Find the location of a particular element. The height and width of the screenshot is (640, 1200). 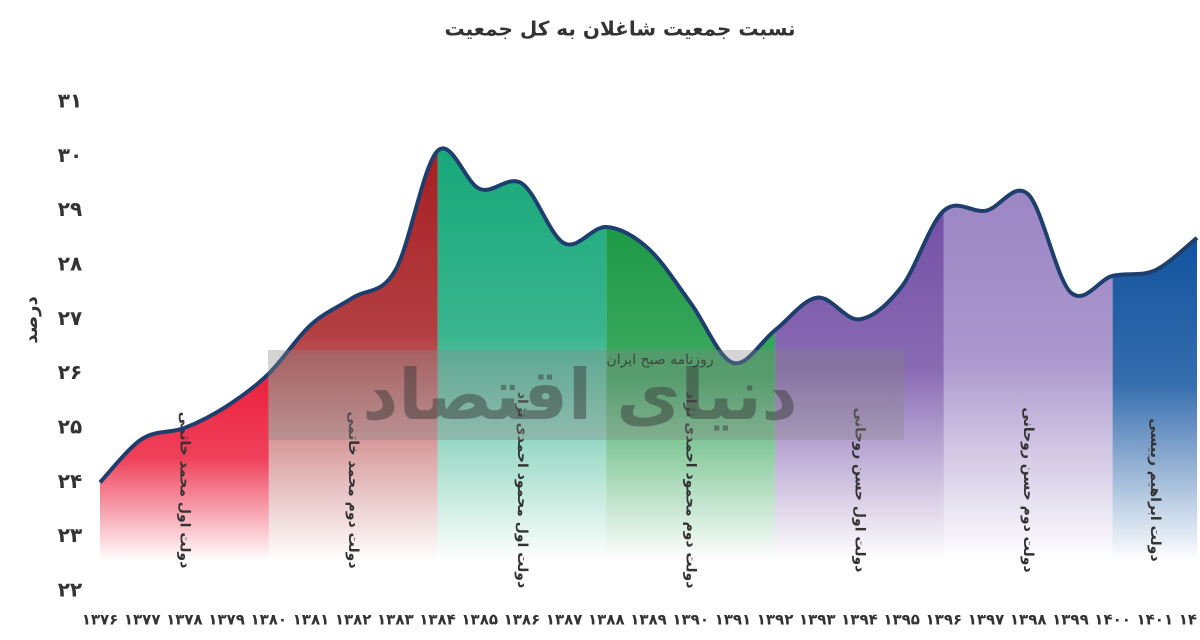

y-tick-label: ۲۸ is located at coordinates (70, 264).